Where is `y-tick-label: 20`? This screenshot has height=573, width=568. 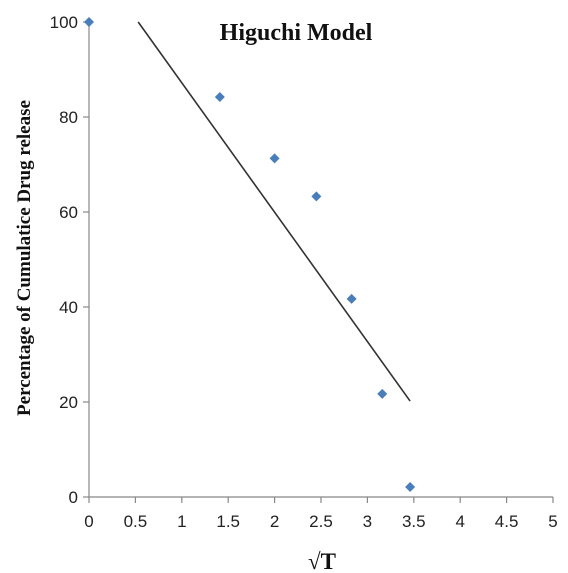 y-tick-label: 20 is located at coordinates (68, 402).